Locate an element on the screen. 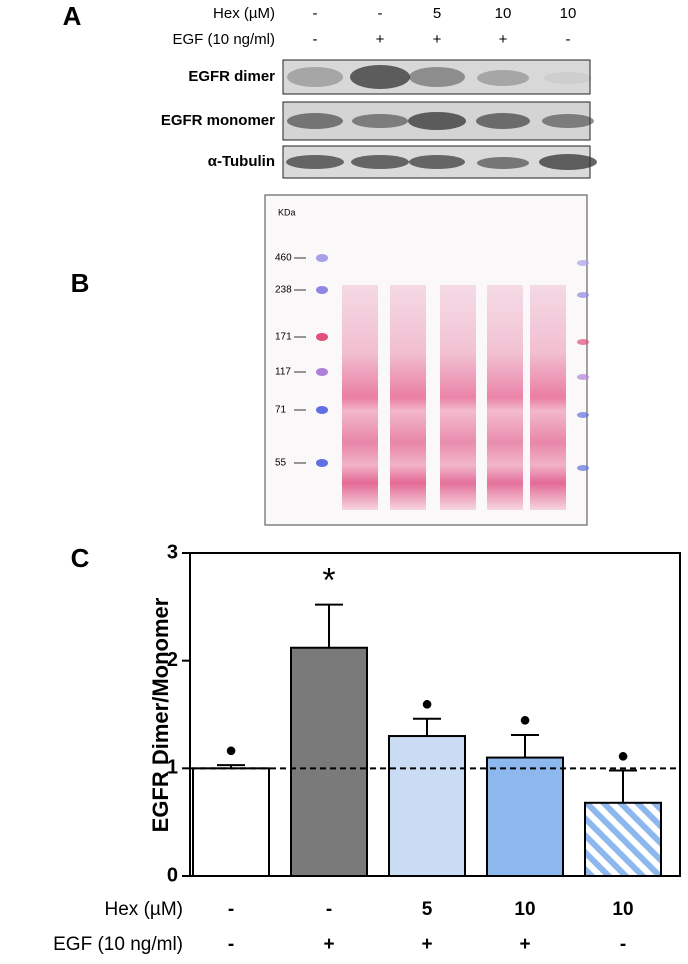 The width and height of the screenshot is (688, 964). marker-label: 238 is located at coordinates (283, 290).